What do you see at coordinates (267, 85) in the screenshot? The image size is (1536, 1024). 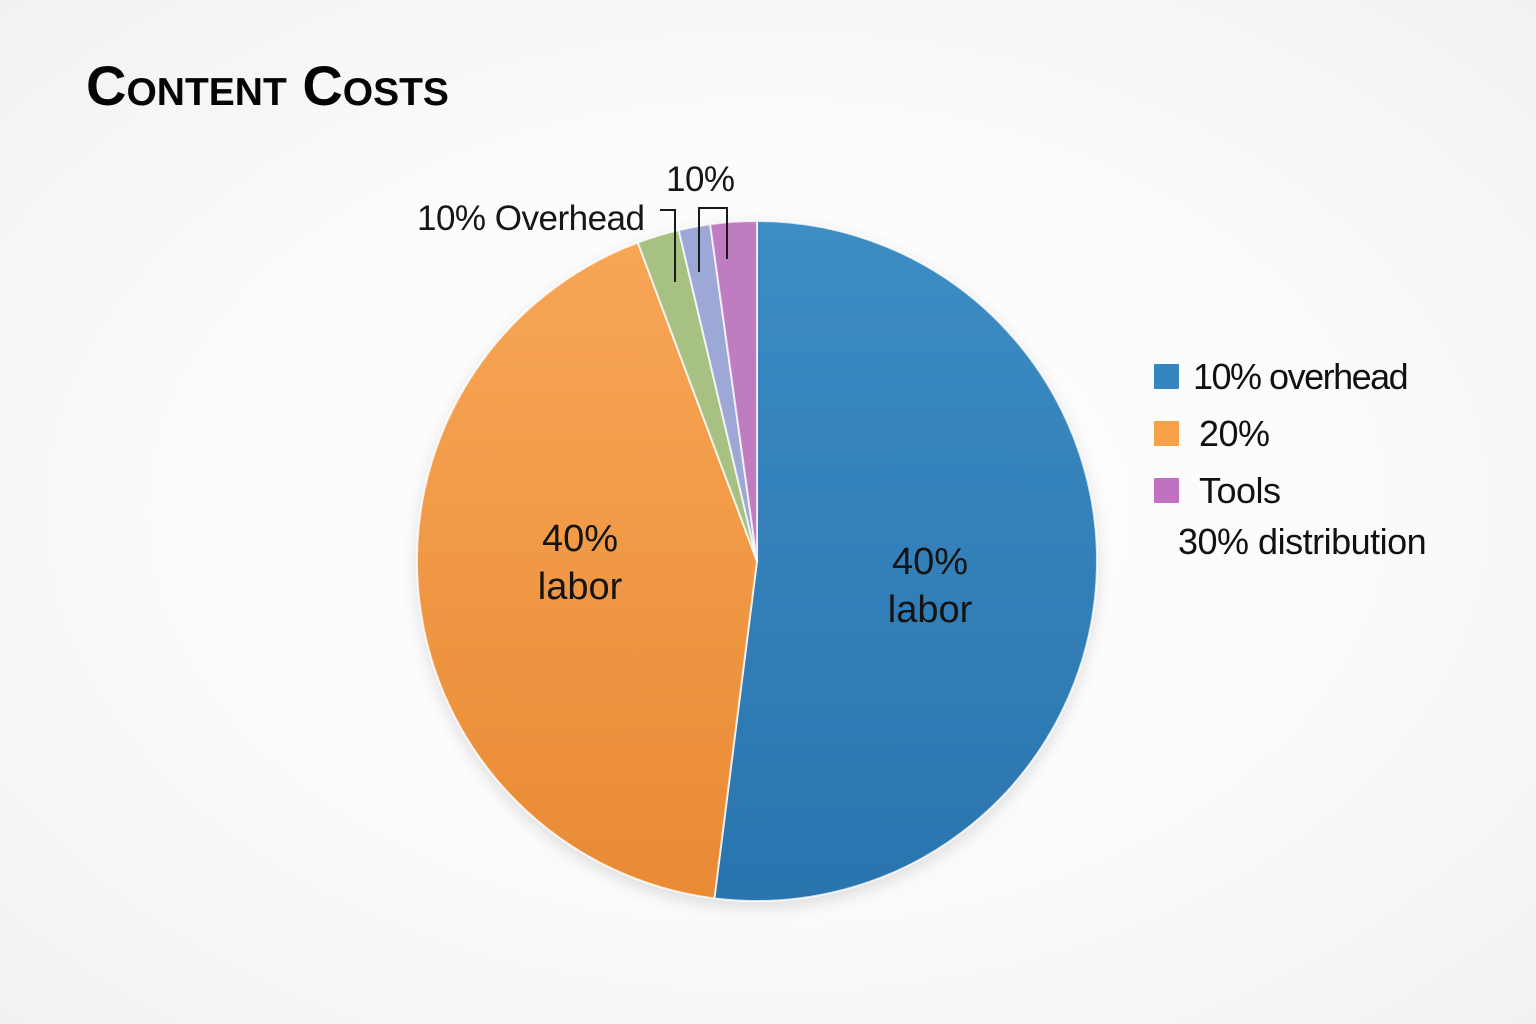 I see `chart-title: Content Costs` at bounding box center [267, 85].